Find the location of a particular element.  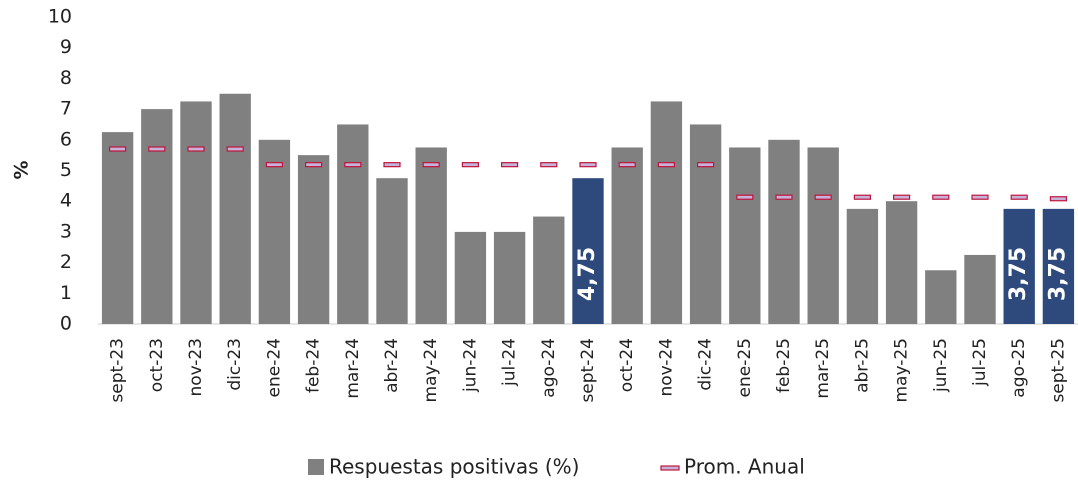

x-tick-label: jun-25 is located at coordinates (941, 365).